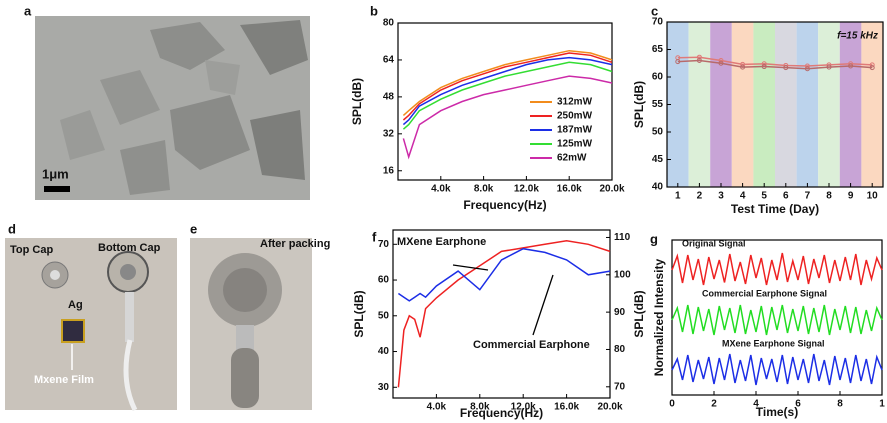 This screenshot has height=423, width=887. I want to click on y-tick-label: 48, so click(389, 97).